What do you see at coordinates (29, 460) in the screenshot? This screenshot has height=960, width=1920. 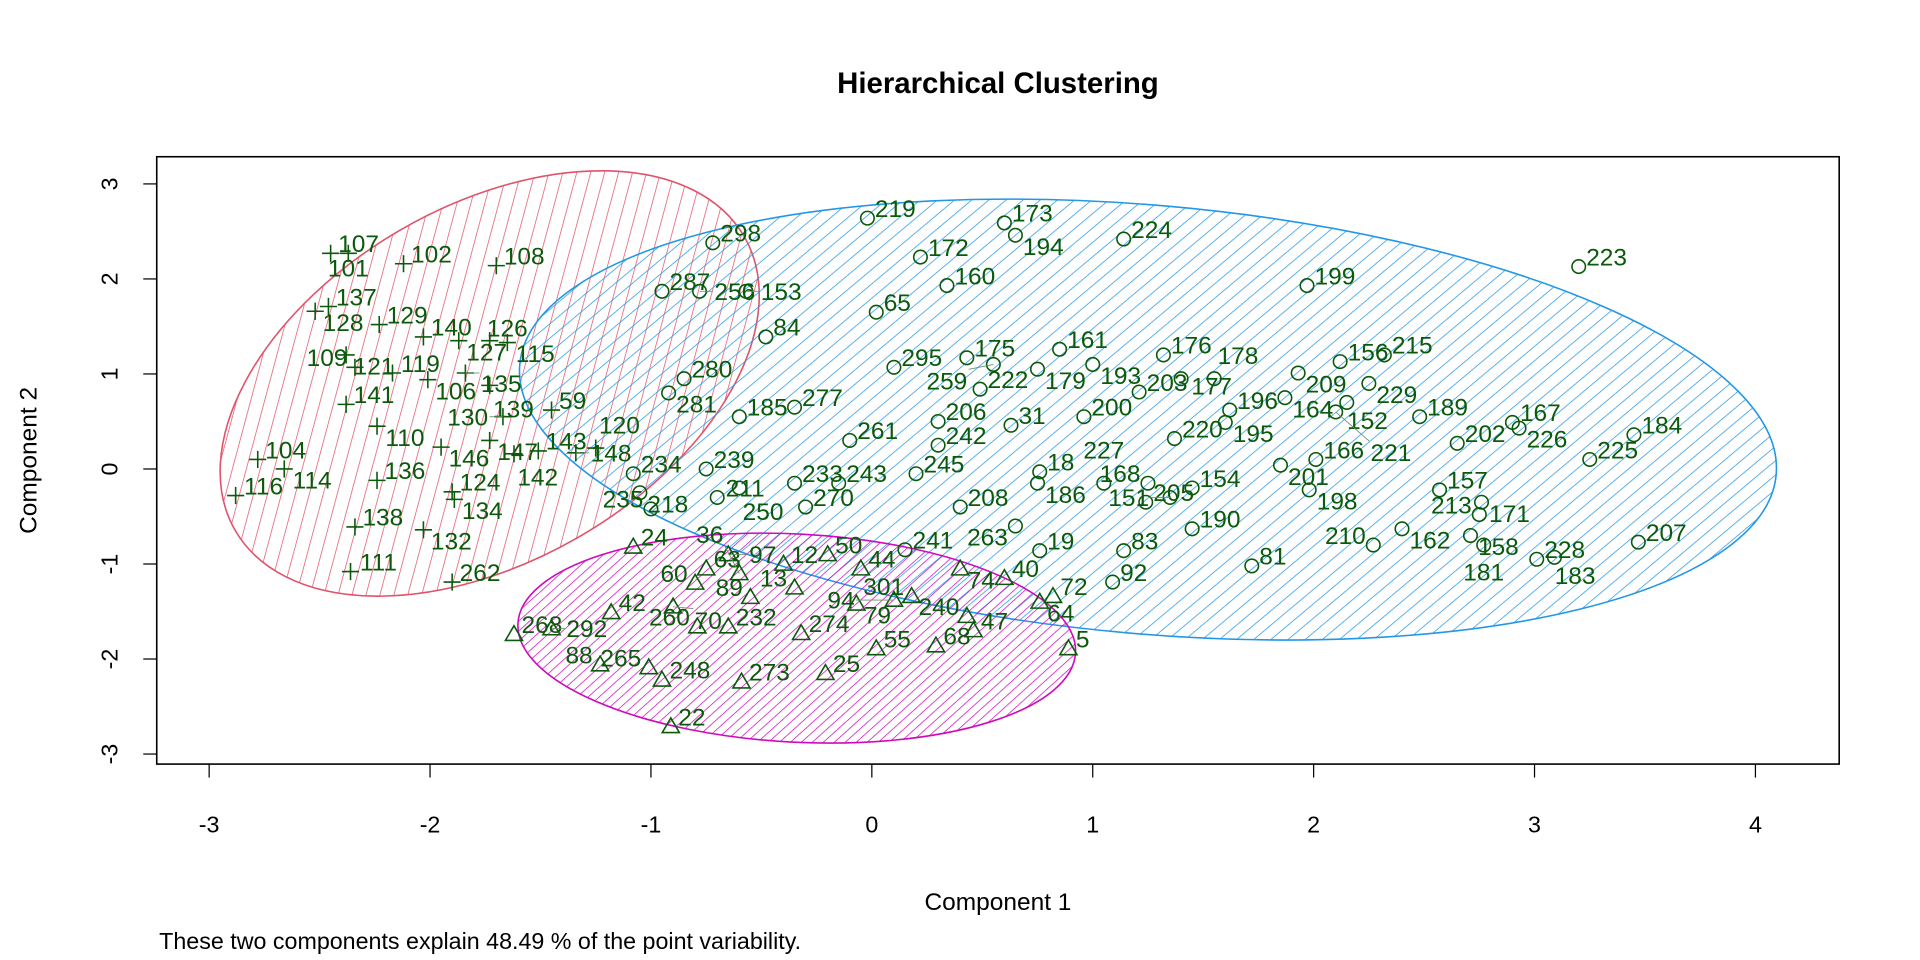 I see `y-axis-label: Component 2` at bounding box center [29, 460].